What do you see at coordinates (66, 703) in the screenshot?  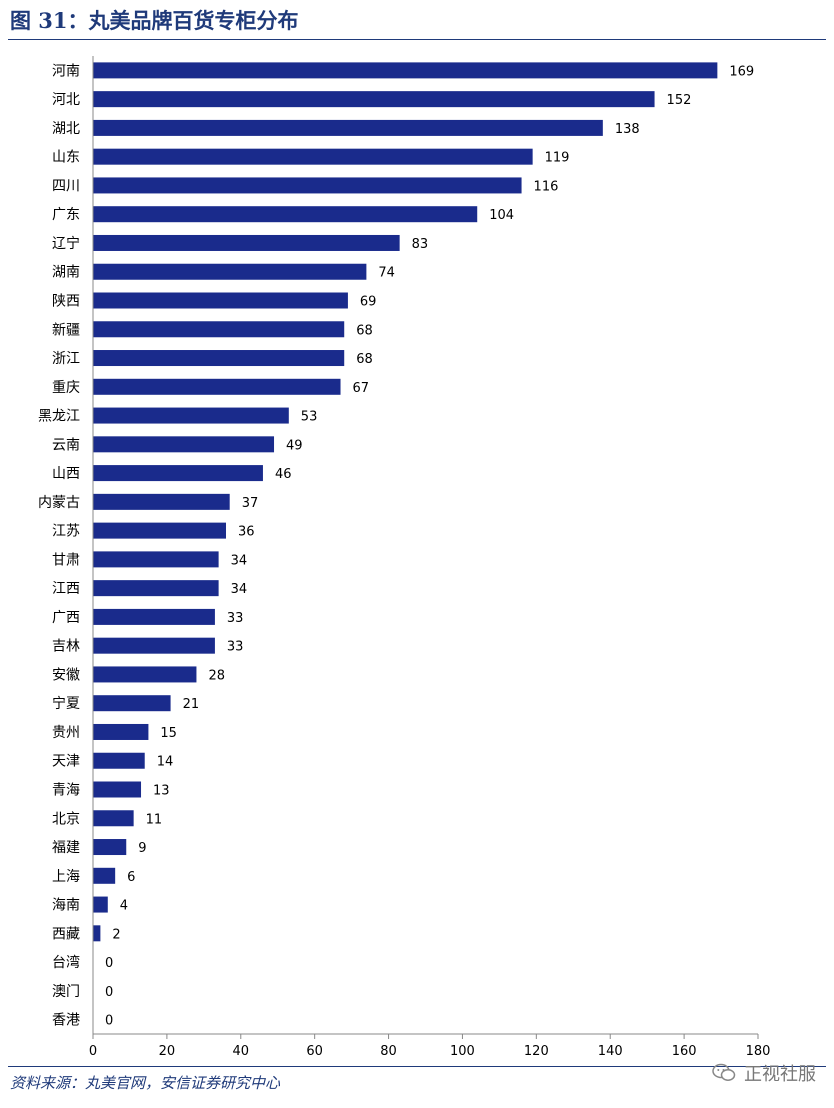 I see `category-label: 宁夏` at bounding box center [66, 703].